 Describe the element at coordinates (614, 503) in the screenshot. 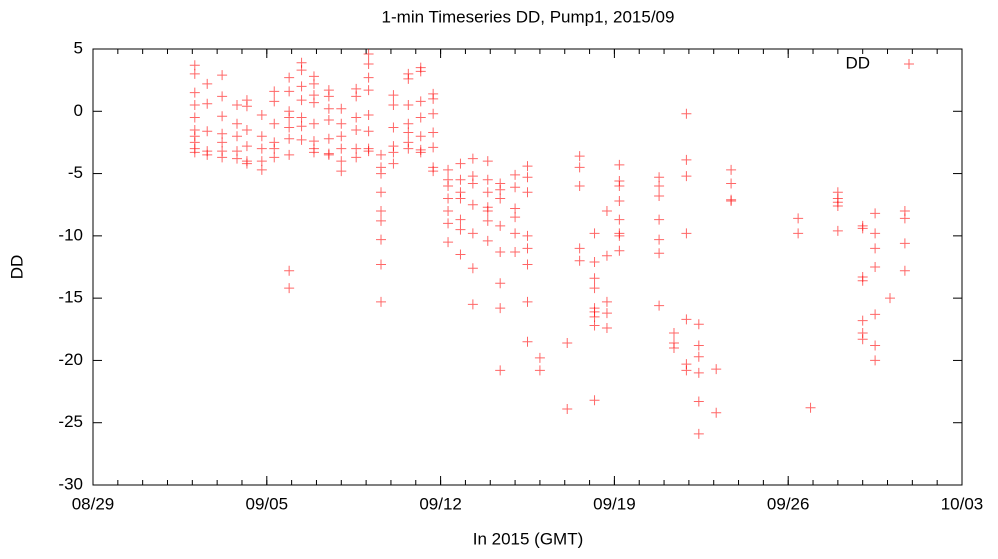

I see `x-tick-label: 09/19` at that location.